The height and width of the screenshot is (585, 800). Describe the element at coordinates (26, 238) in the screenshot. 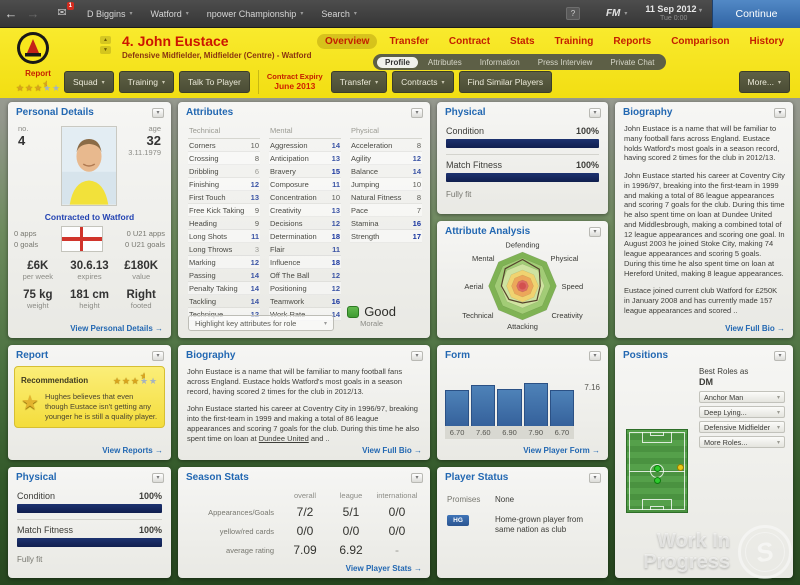

I see `intl-apps: 0 apps 0 goals` at that location.